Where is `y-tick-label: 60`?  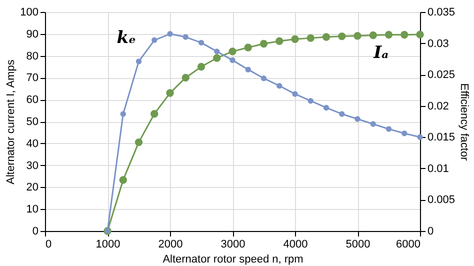 y-tick-label: 60 is located at coordinates (32, 100).